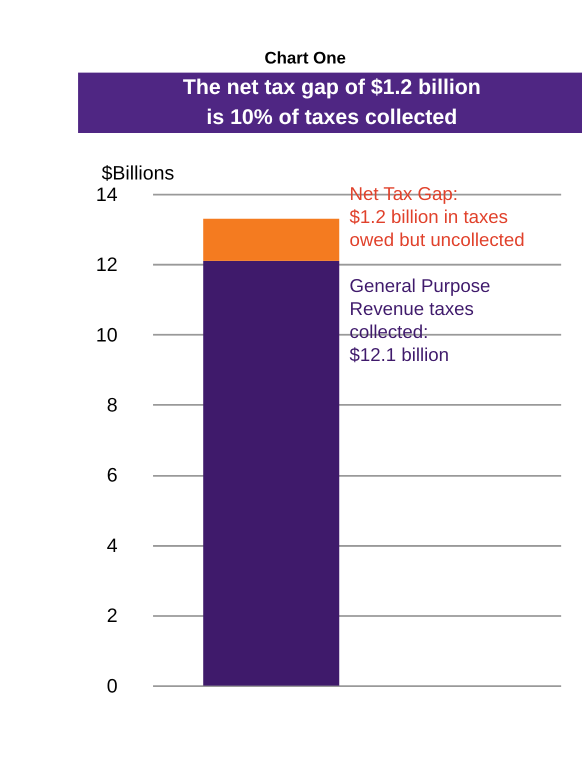 The width and height of the screenshot is (582, 761). Describe the element at coordinates (305, 58) in the screenshot. I see `chart-title: Chart One` at that location.